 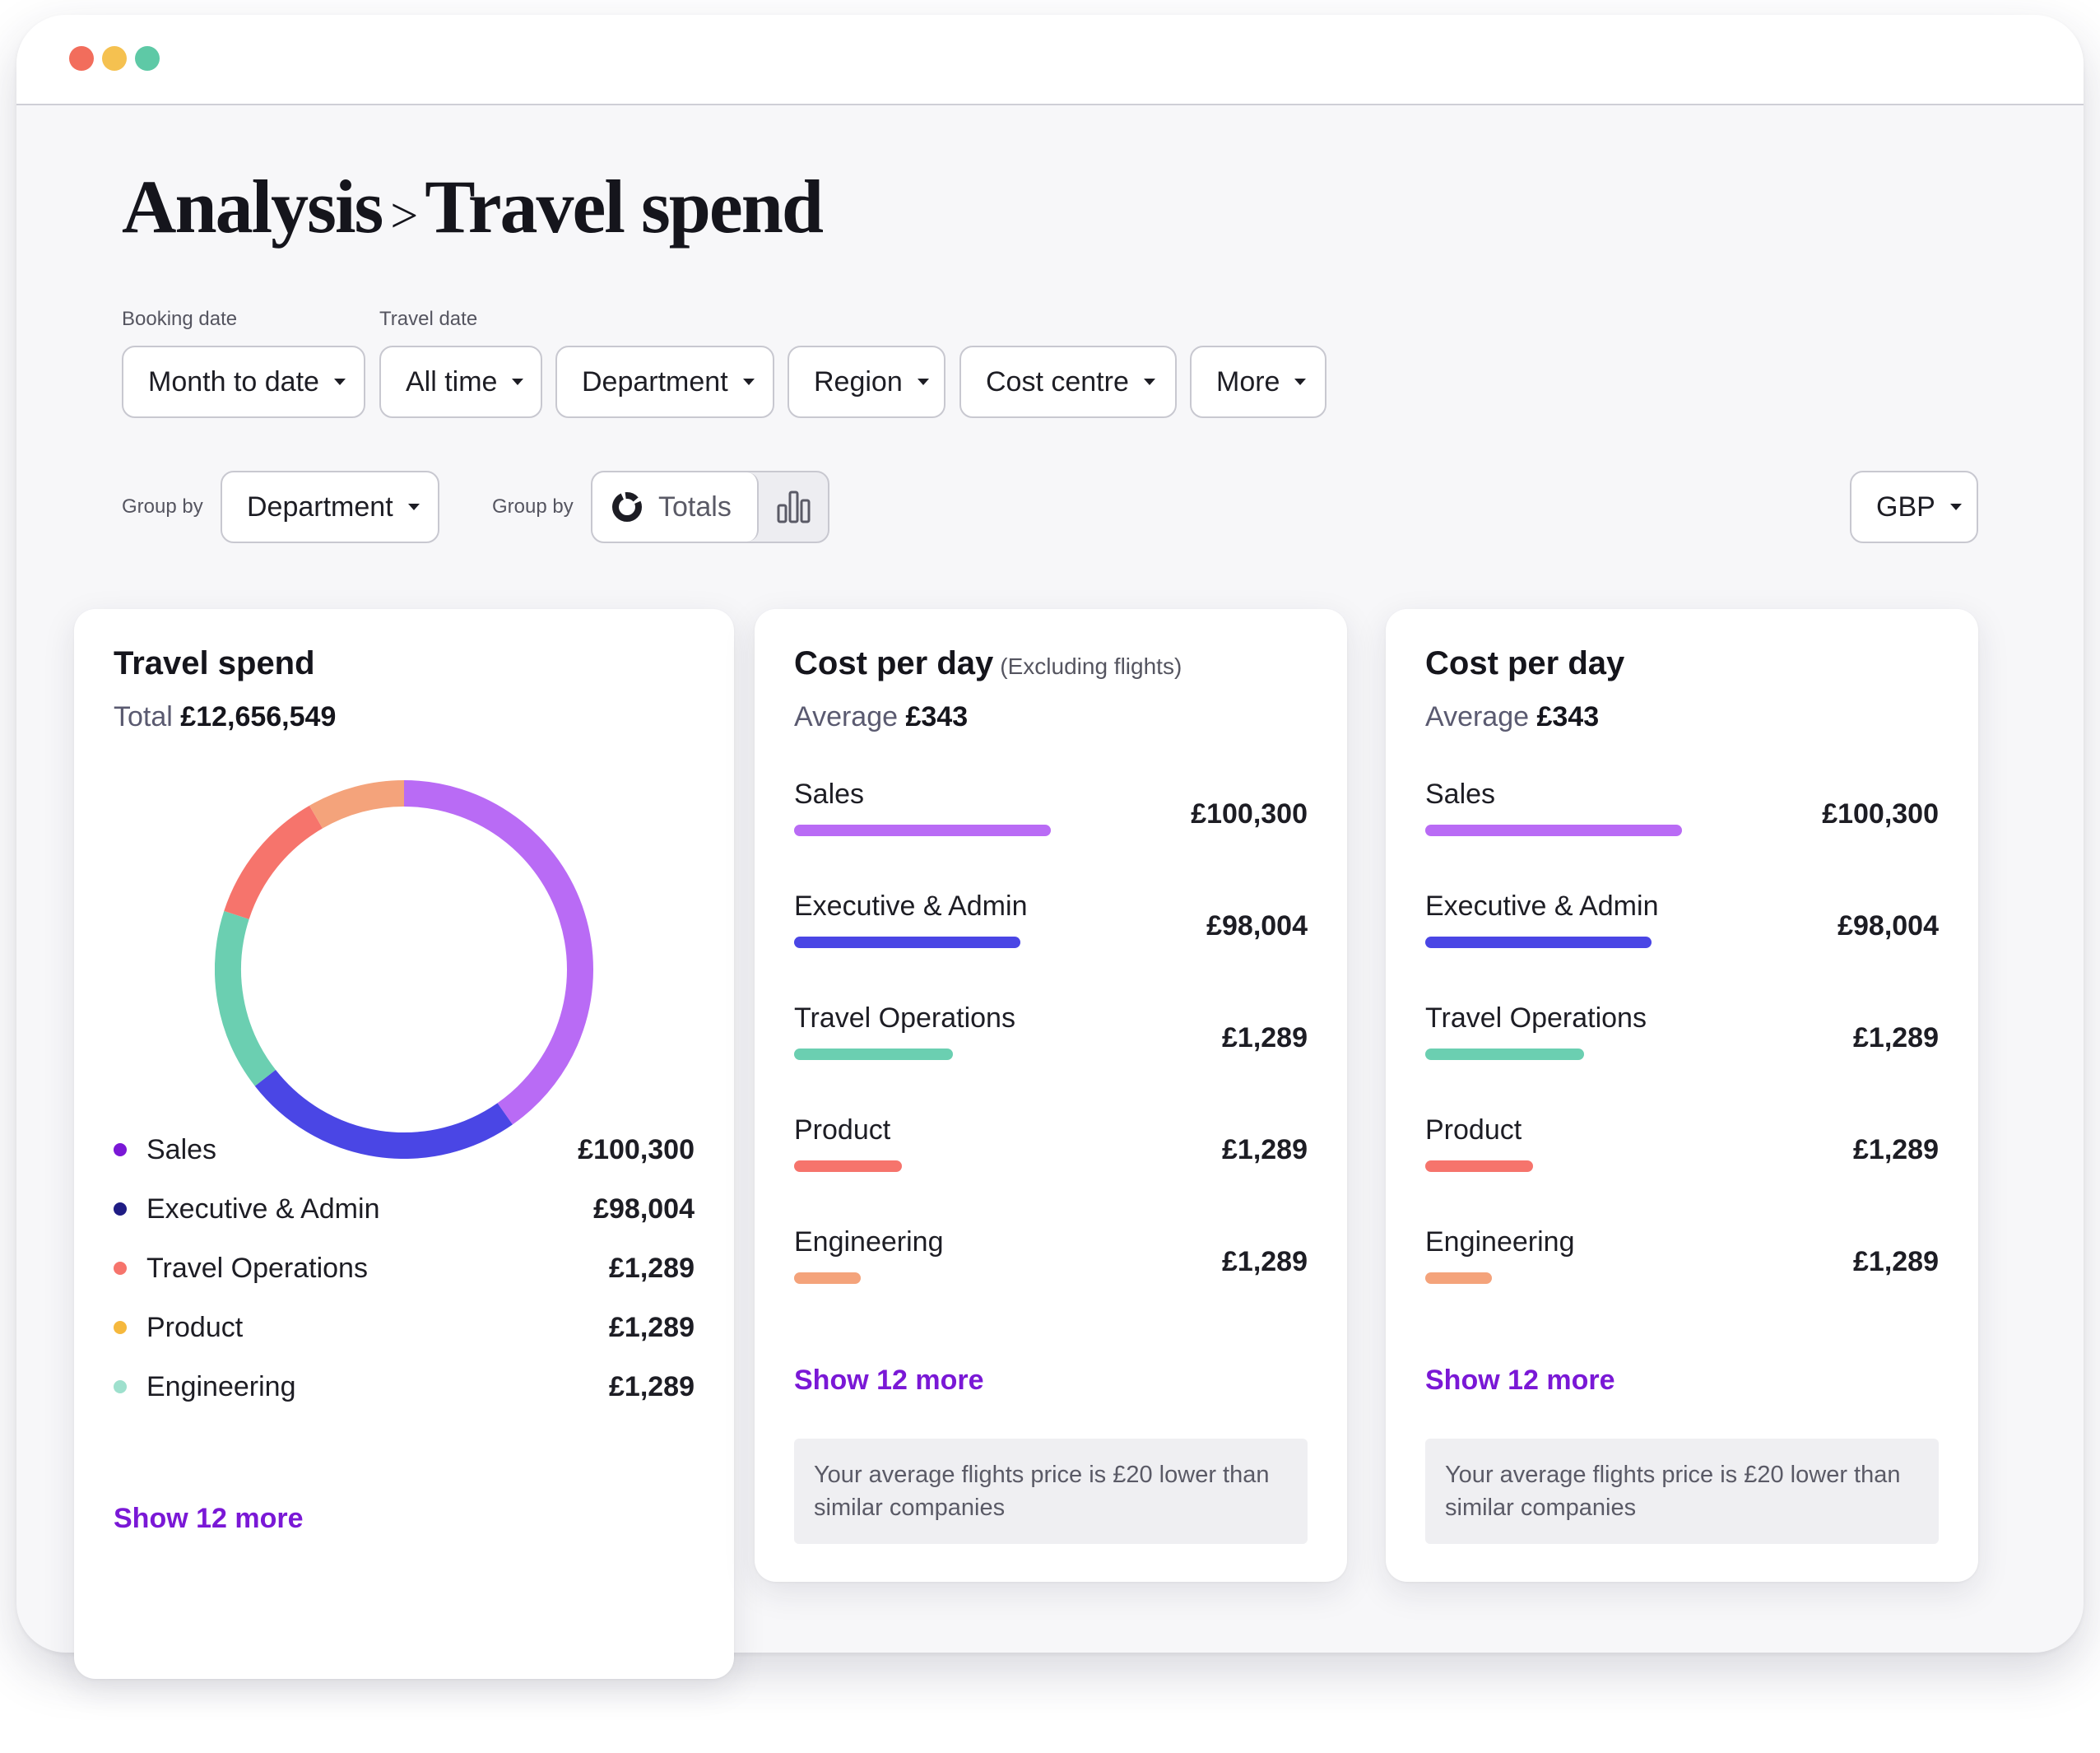 I want to click on close-window-button, so click(x=81, y=58).